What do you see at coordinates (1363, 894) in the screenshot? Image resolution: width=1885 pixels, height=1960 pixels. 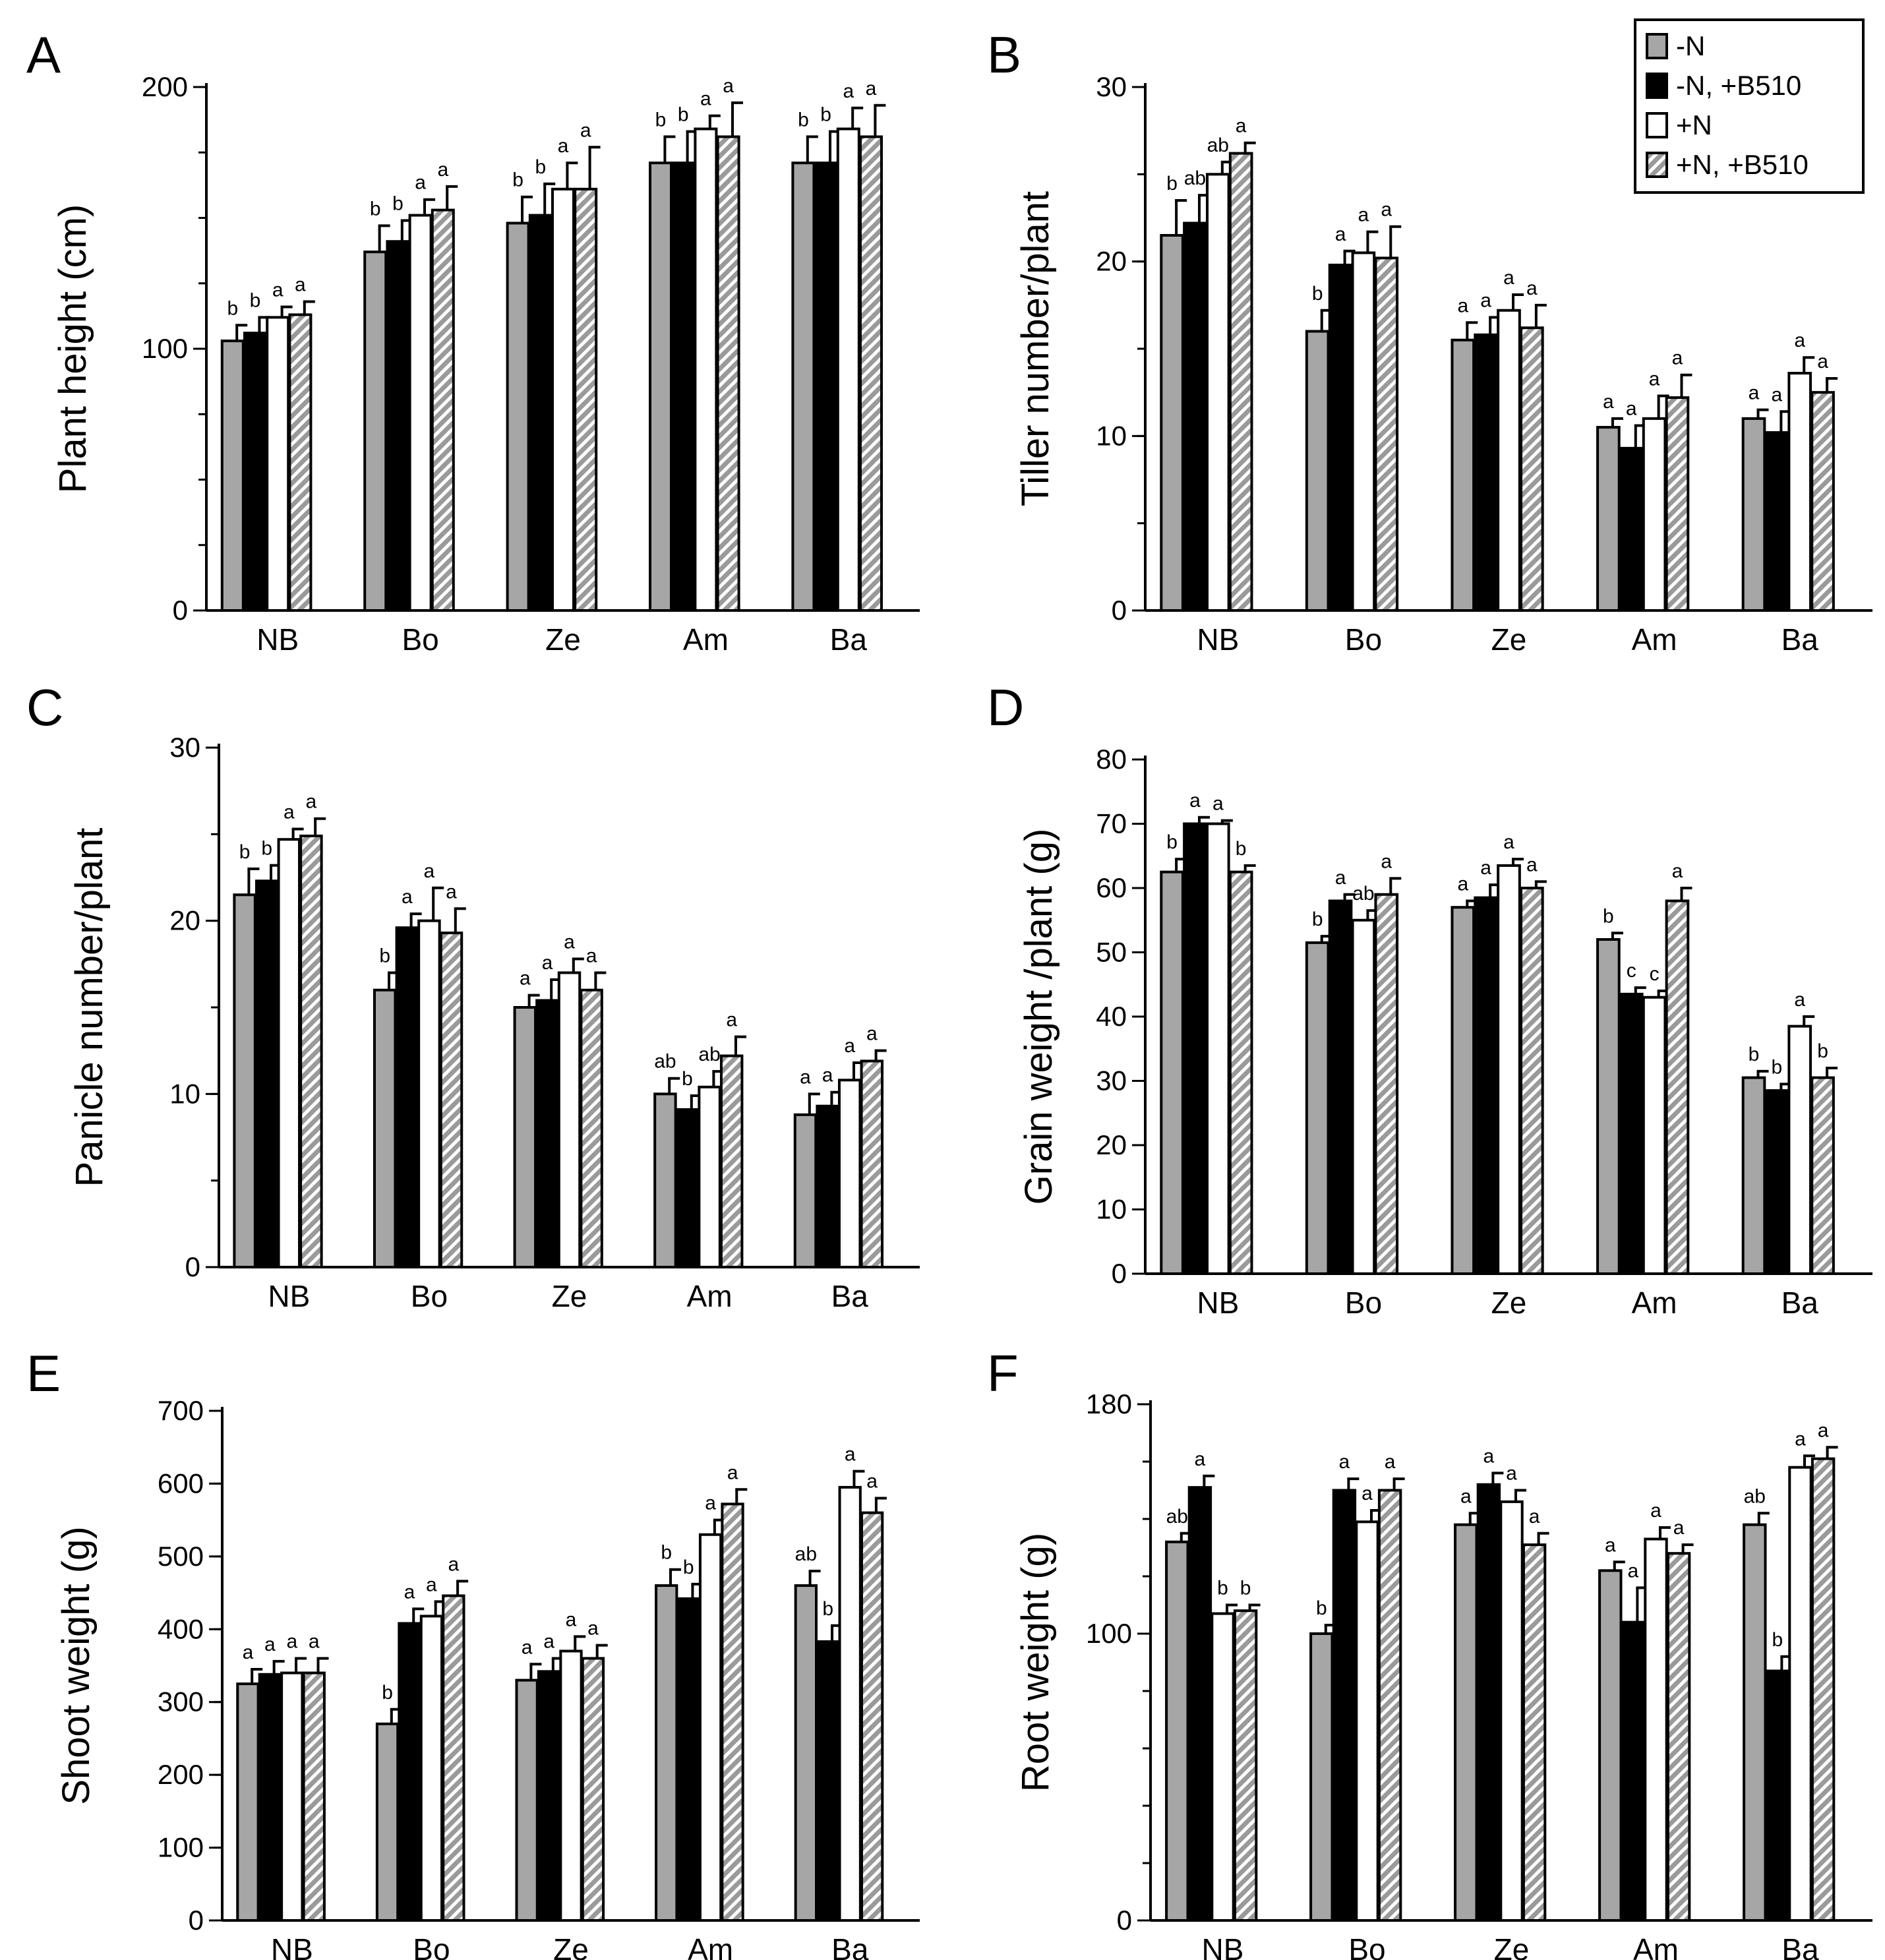 I see `significance-letter: ab` at bounding box center [1363, 894].